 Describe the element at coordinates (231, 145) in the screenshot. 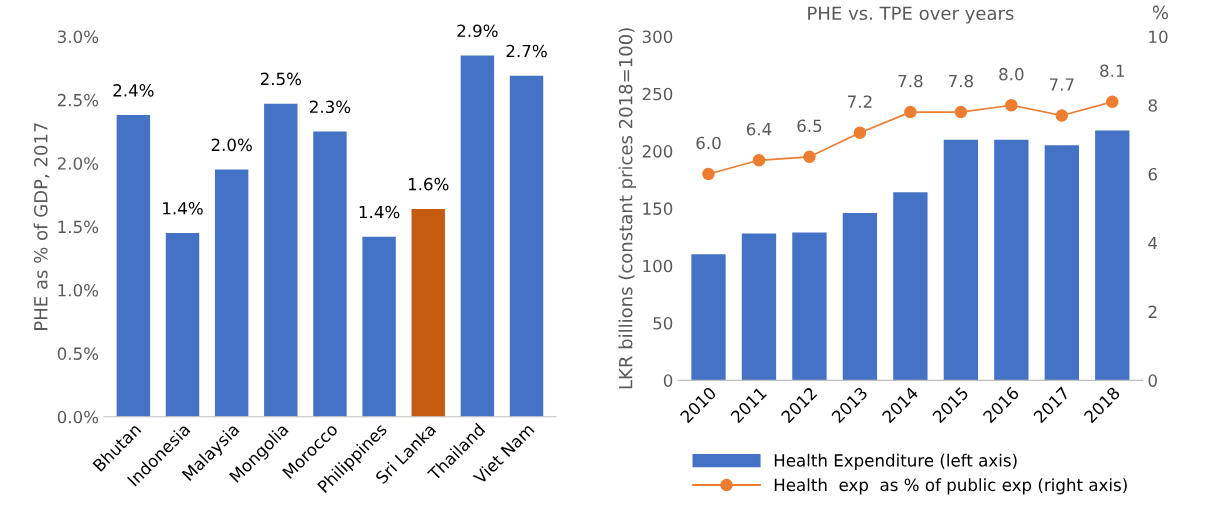

I see `data-label: 2.0%` at that location.